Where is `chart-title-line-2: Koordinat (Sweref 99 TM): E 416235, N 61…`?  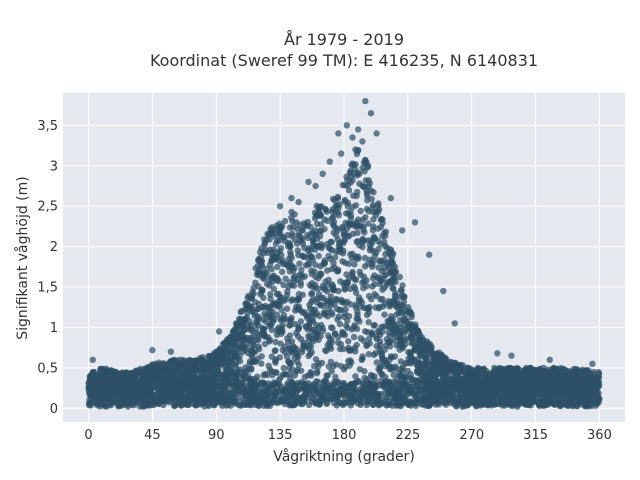 chart-title-line-2: Koordinat (Sweref 99 TM): E 416235, N 61… is located at coordinates (344, 60).